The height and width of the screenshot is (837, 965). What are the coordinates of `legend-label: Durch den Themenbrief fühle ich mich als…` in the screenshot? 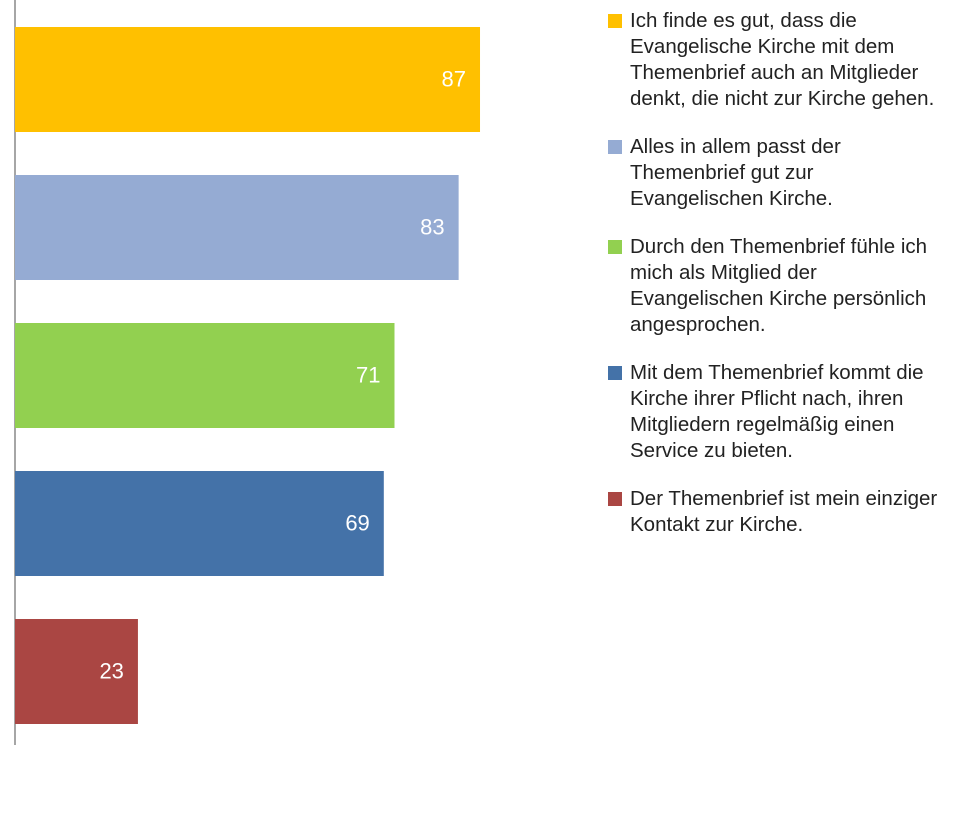 It's located at (779, 285).